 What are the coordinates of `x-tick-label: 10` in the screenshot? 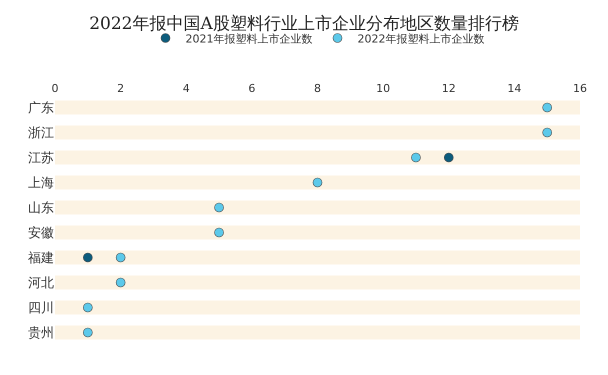 It's located at (383, 88).